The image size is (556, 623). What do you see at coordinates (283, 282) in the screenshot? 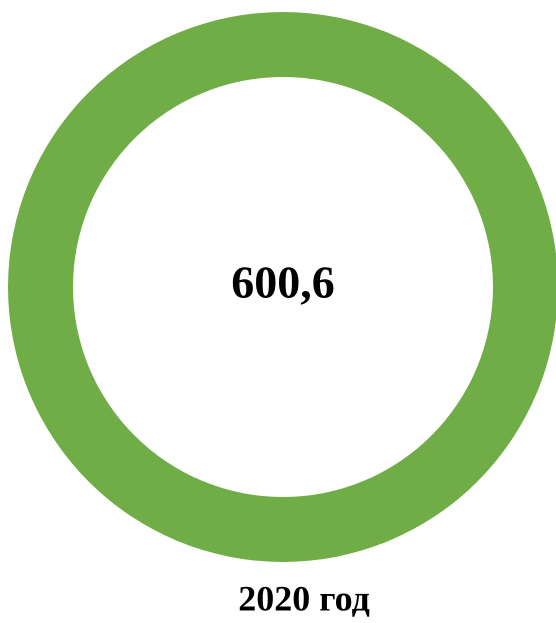
I see `value-label: 600,6` at bounding box center [283, 282].